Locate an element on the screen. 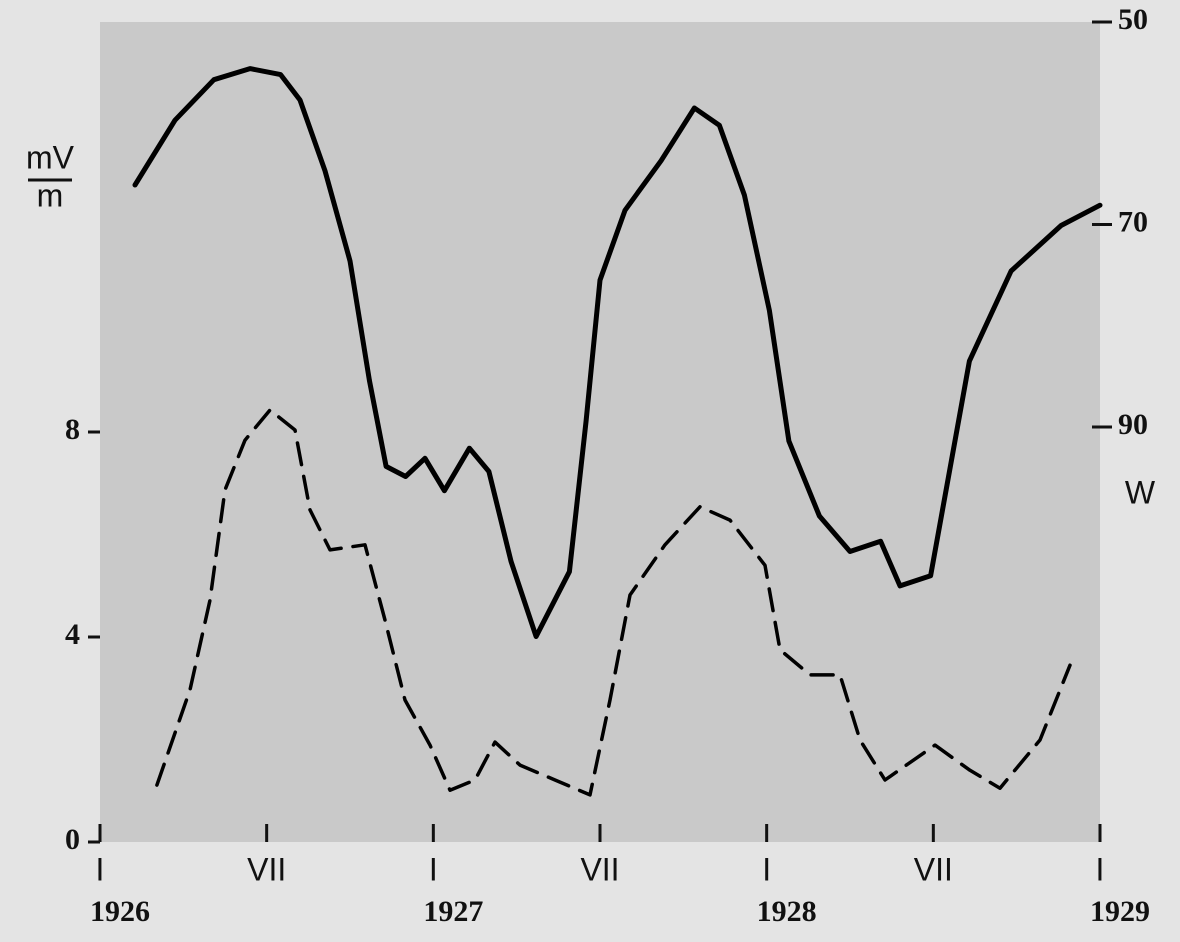  y-axis-label-bottom: m is located at coordinates (50, 195).